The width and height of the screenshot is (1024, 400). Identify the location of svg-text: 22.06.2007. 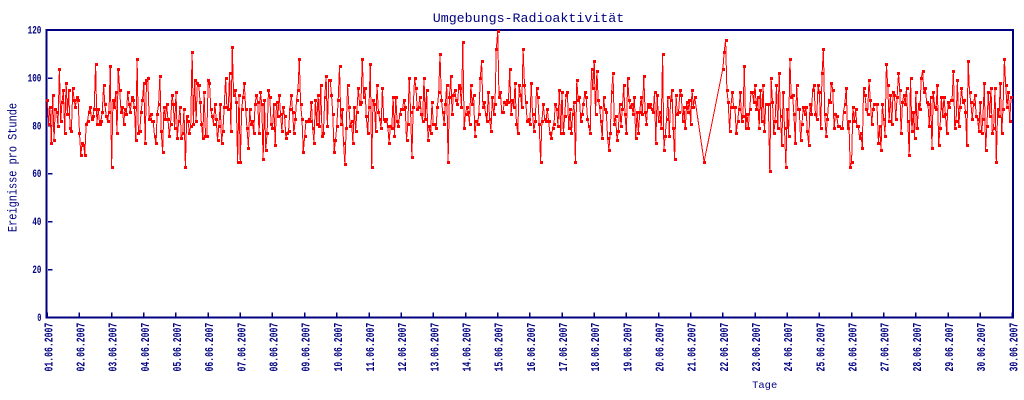
(725, 347).